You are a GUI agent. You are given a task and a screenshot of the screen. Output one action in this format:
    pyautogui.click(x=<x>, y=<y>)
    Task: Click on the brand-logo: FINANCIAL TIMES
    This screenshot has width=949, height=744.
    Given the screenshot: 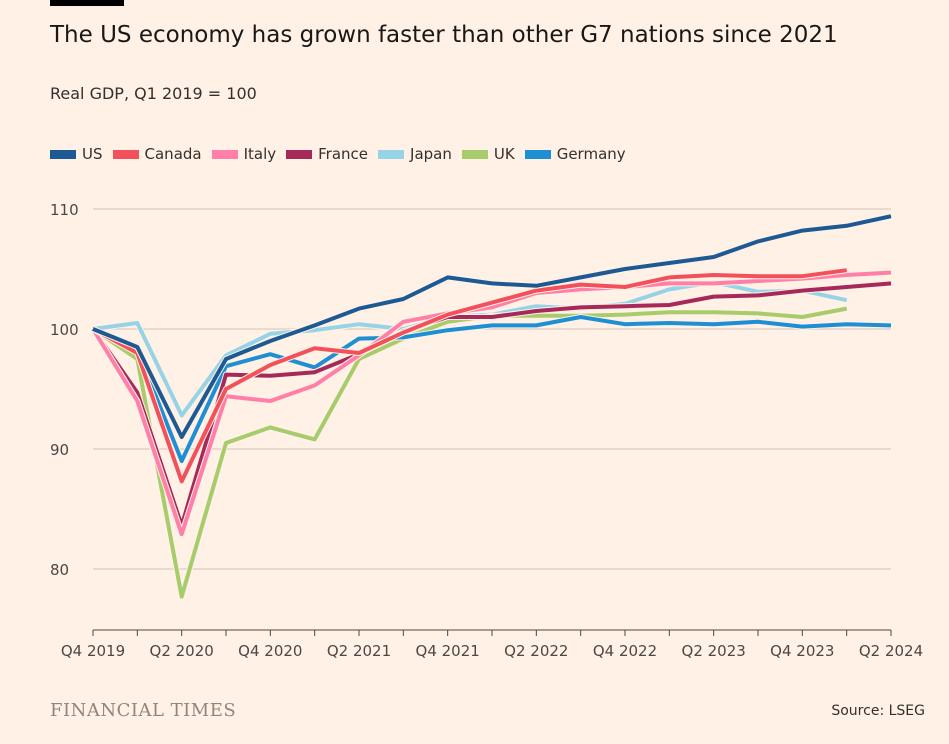 What is the action you would take?
    pyautogui.click(x=143, y=710)
    